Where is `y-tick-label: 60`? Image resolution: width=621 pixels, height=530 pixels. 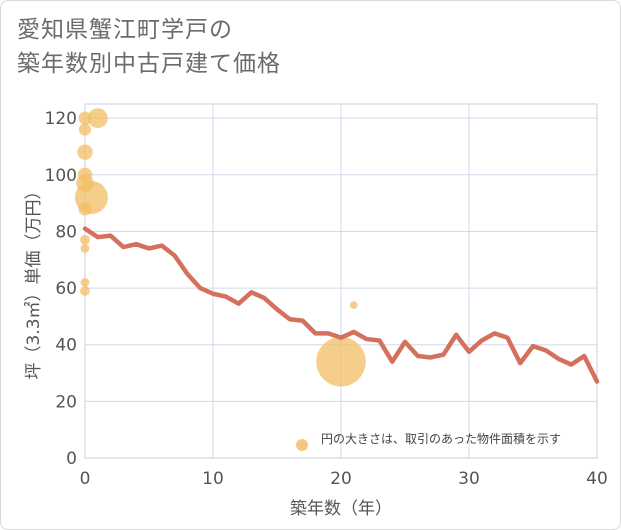
y-tick-label: 60 is located at coordinates (66, 289).